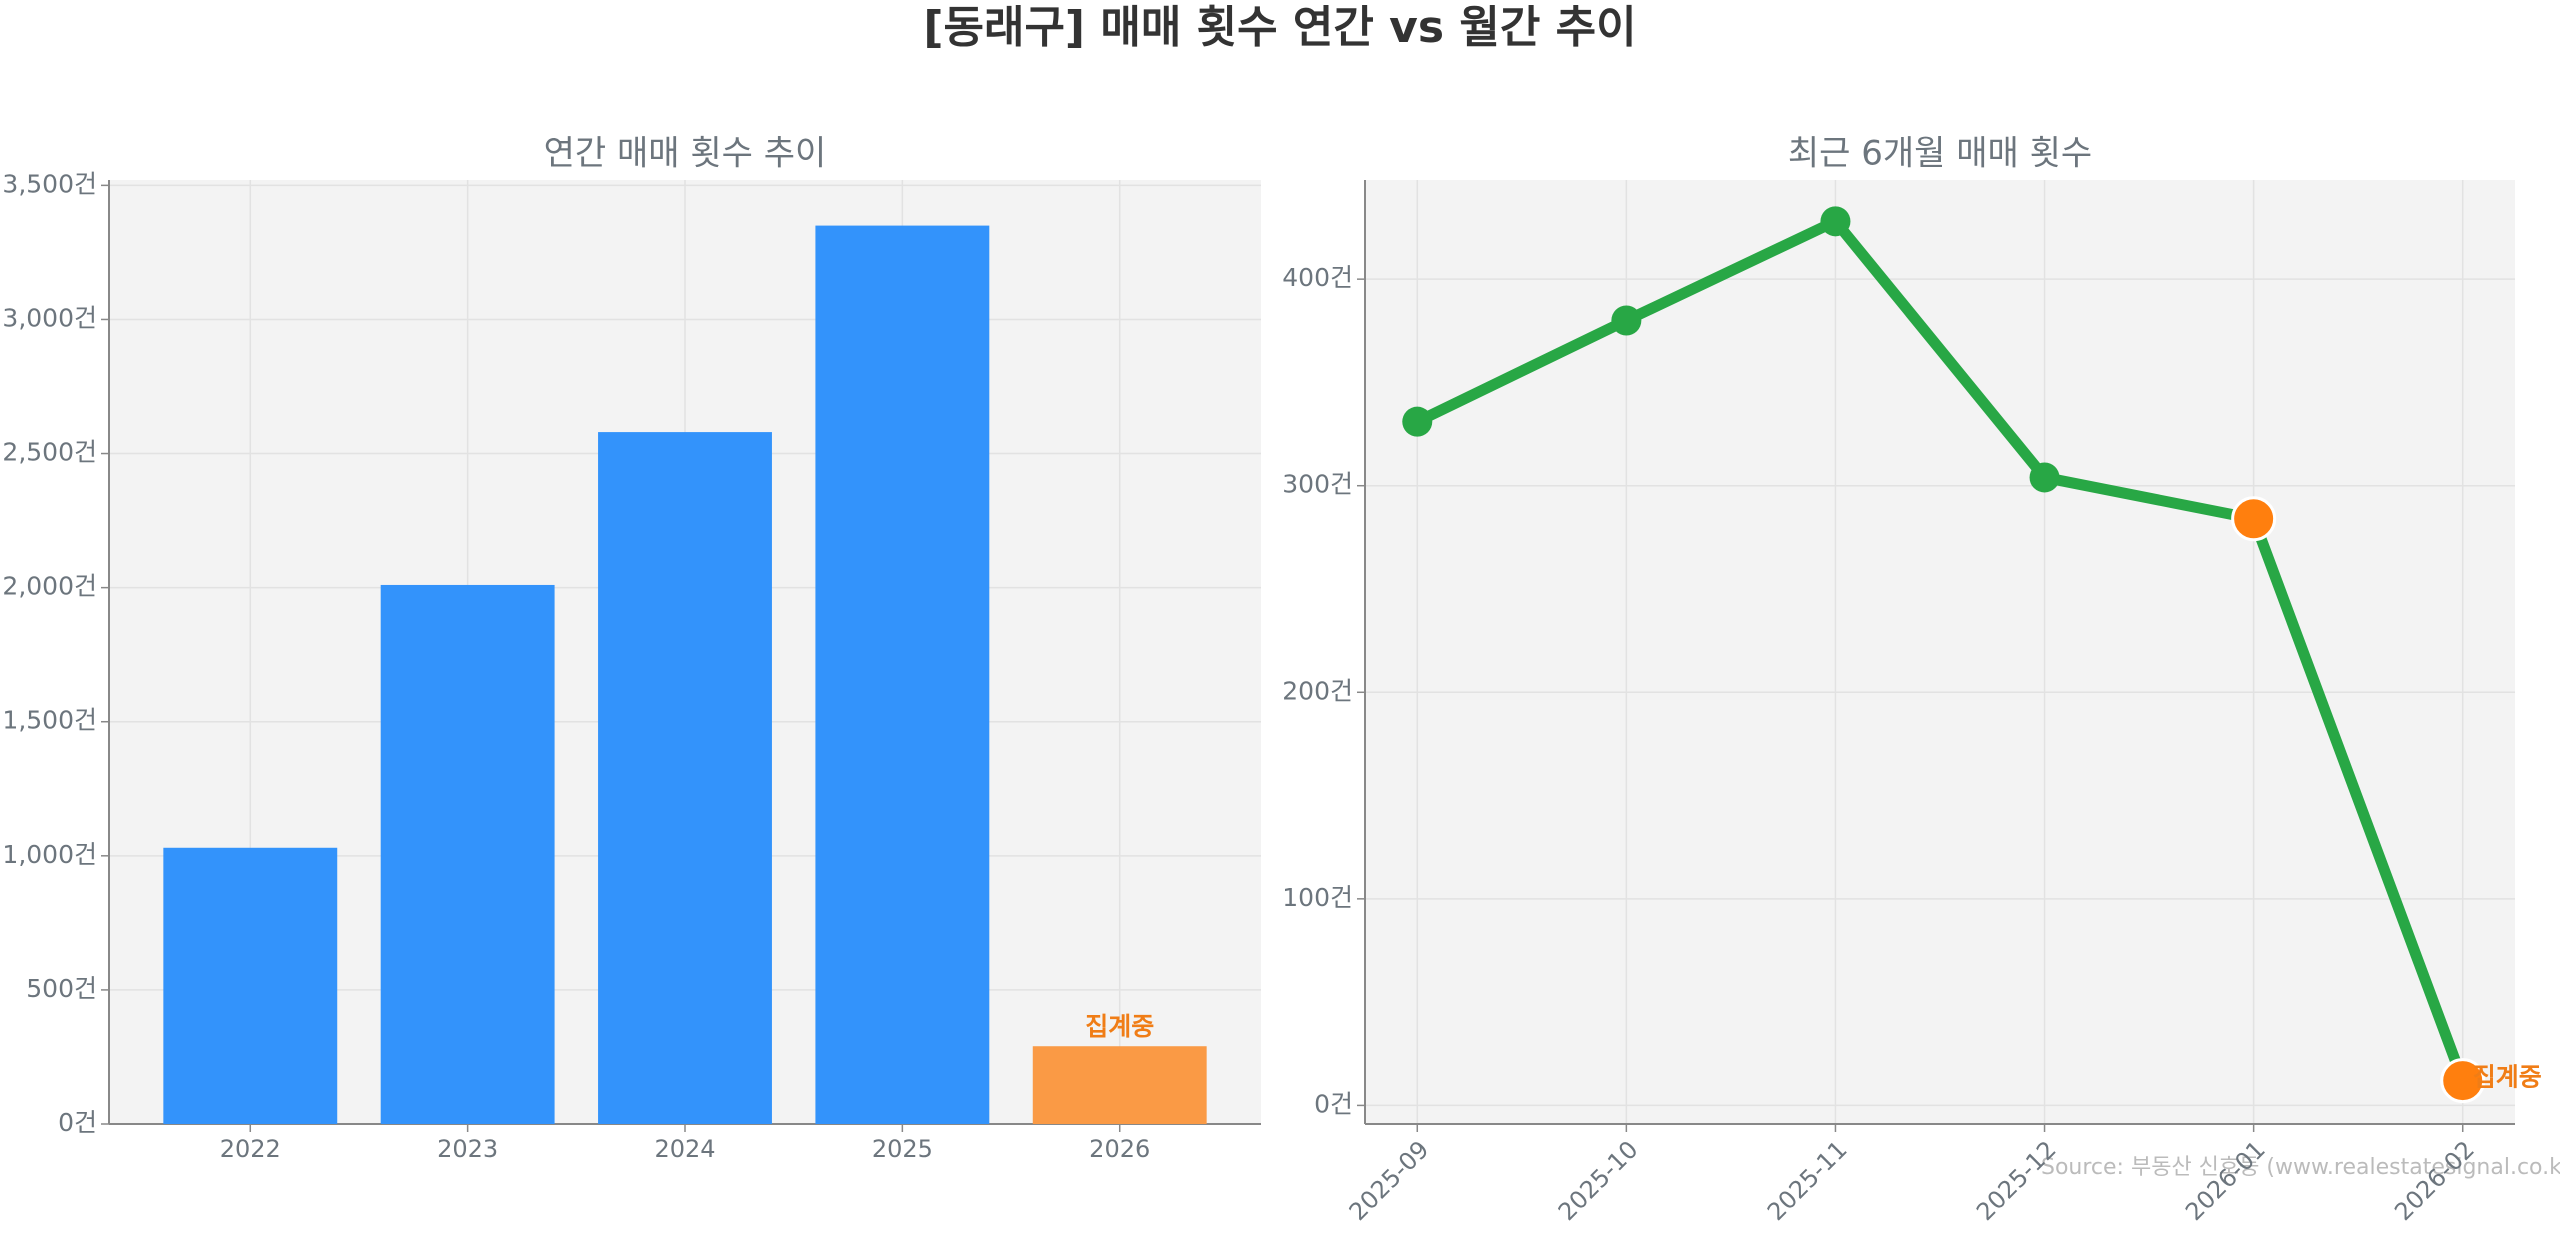 The image size is (2560, 1234). What do you see at coordinates (49, 854) in the screenshot?
I see `y-tick-label: 1,000건` at bounding box center [49, 854].